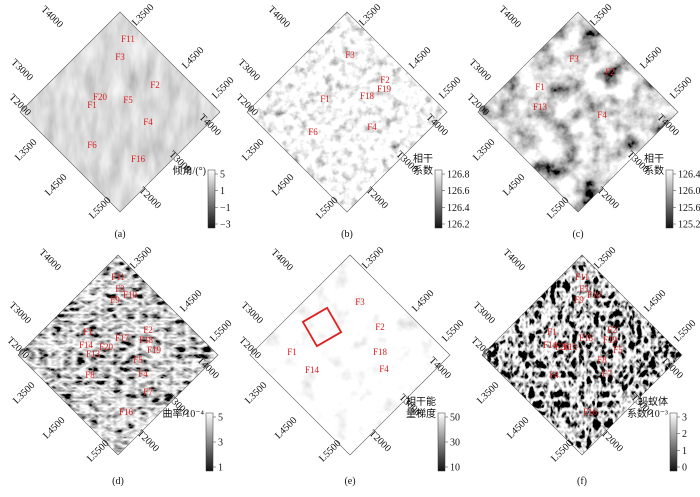 The height and width of the screenshot is (497, 700). What do you see at coordinates (130, 295) in the screenshot?
I see `fault-label: F10` at bounding box center [130, 295].